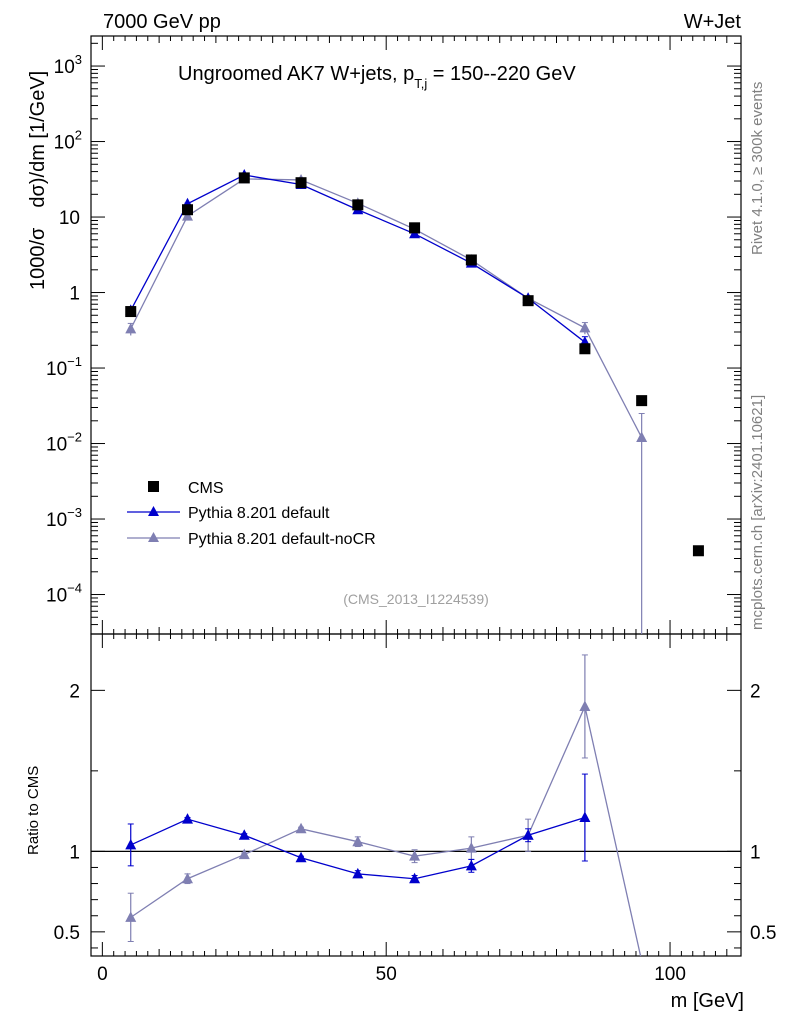 The height and width of the screenshot is (1024, 786). Describe the element at coordinates (153, 511) in the screenshot. I see `legend-default-marker` at that location.